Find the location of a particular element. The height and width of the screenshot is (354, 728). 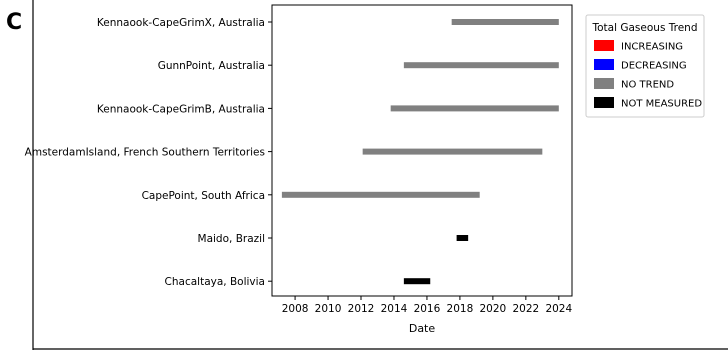

x-tick-label: 2018 is located at coordinates (460, 309).